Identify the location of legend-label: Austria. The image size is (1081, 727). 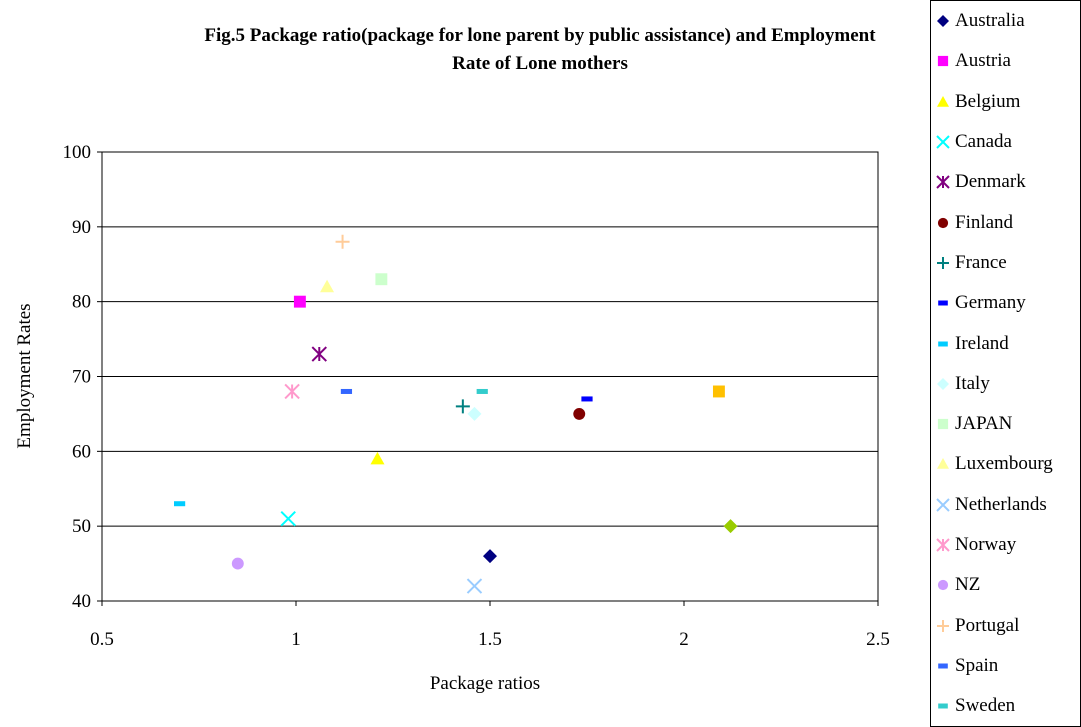
(983, 61).